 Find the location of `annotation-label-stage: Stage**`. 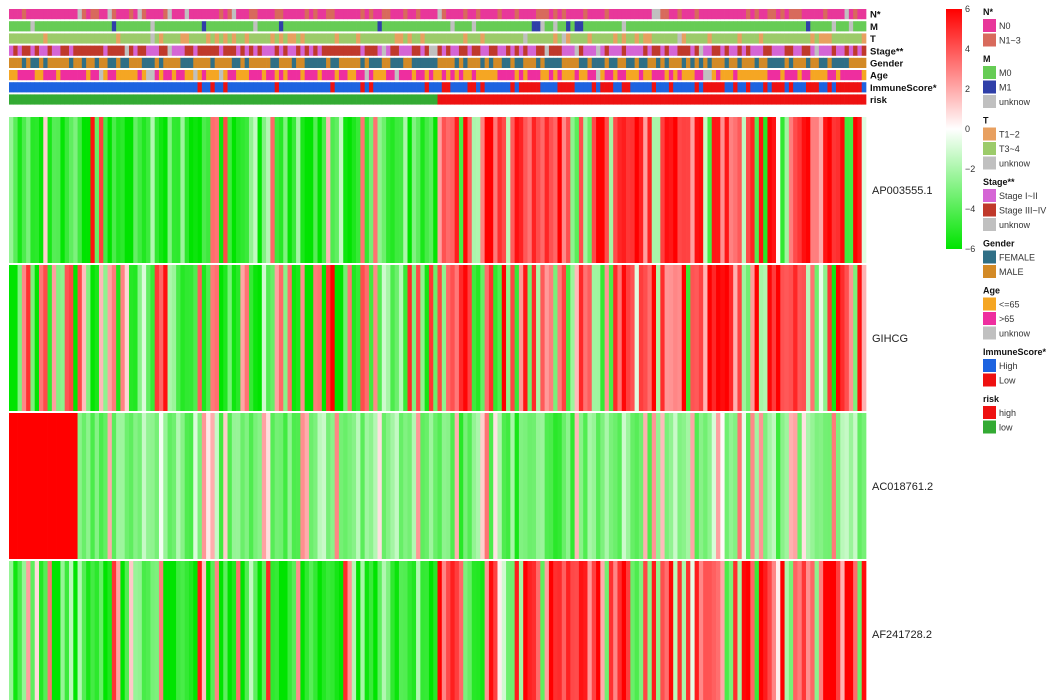

annotation-label-stage: Stage** is located at coordinates (887, 51).